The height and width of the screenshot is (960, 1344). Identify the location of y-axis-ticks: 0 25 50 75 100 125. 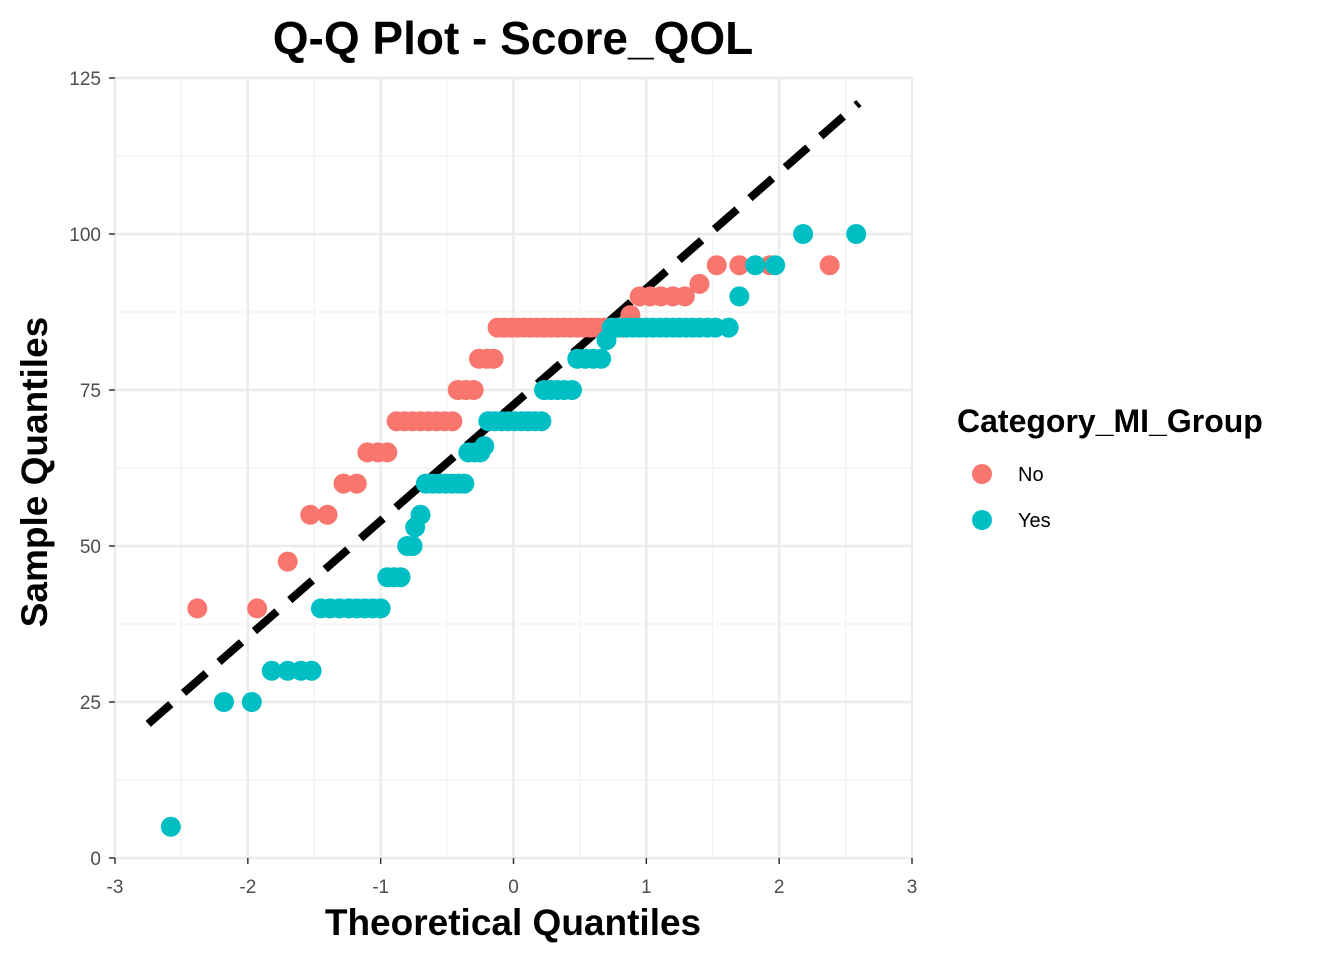
(92, 469).